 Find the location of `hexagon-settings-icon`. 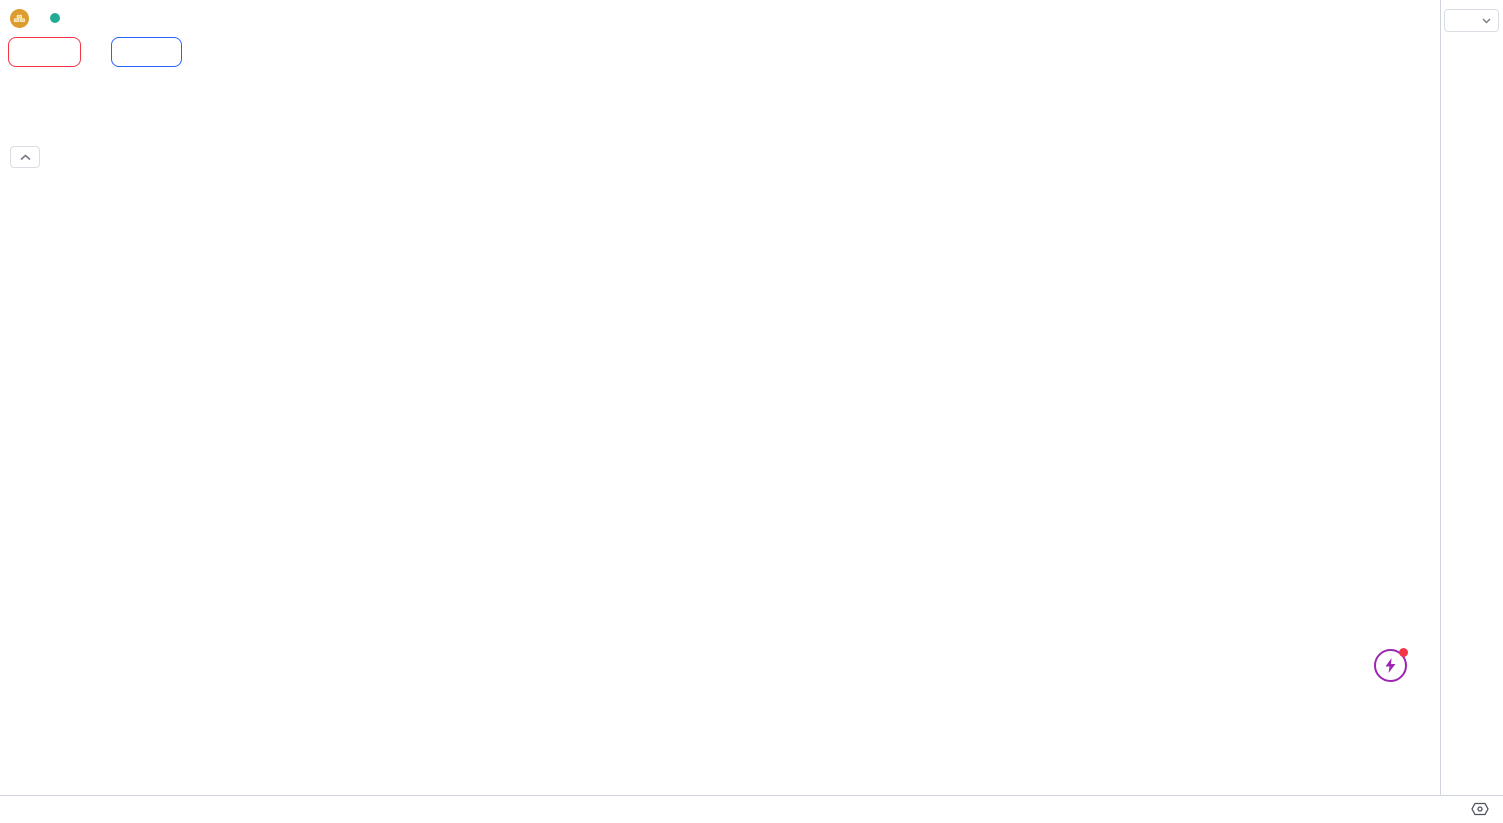

hexagon-settings-icon is located at coordinates (1480, 809).